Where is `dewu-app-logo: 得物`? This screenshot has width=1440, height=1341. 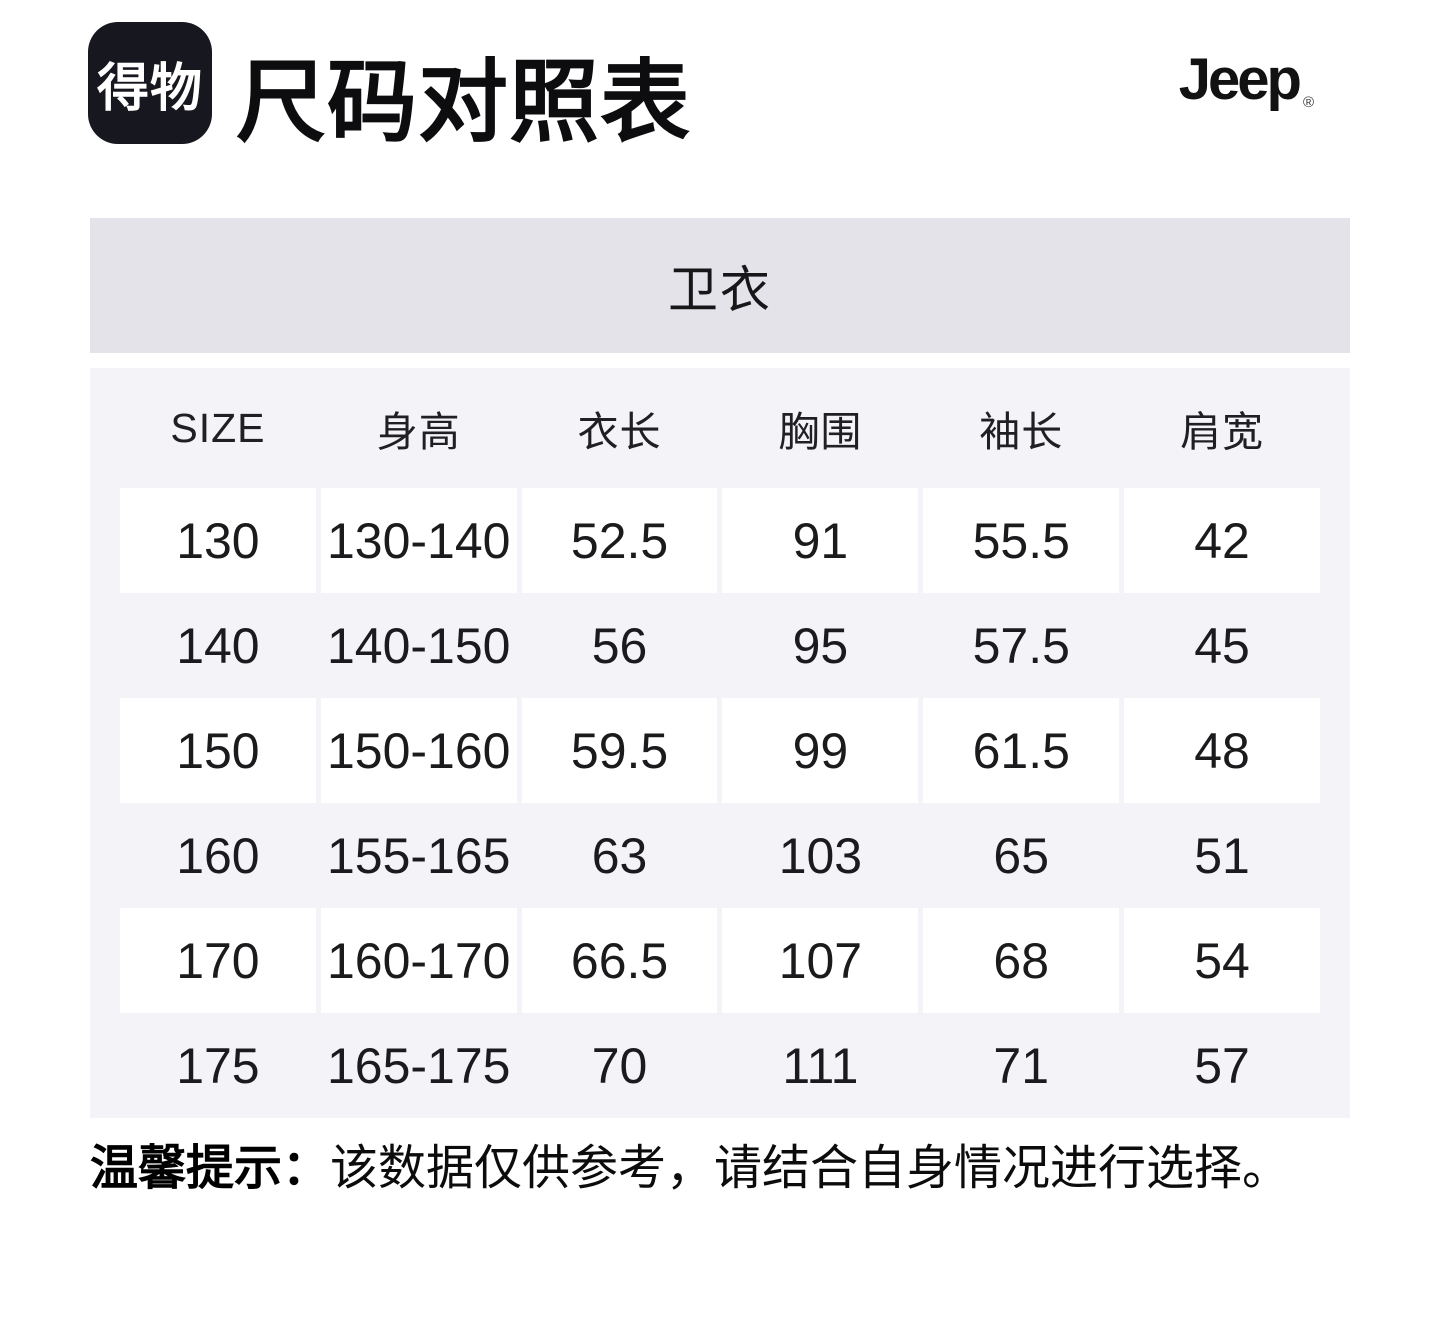
dewu-app-logo: 得物 is located at coordinates (150, 83).